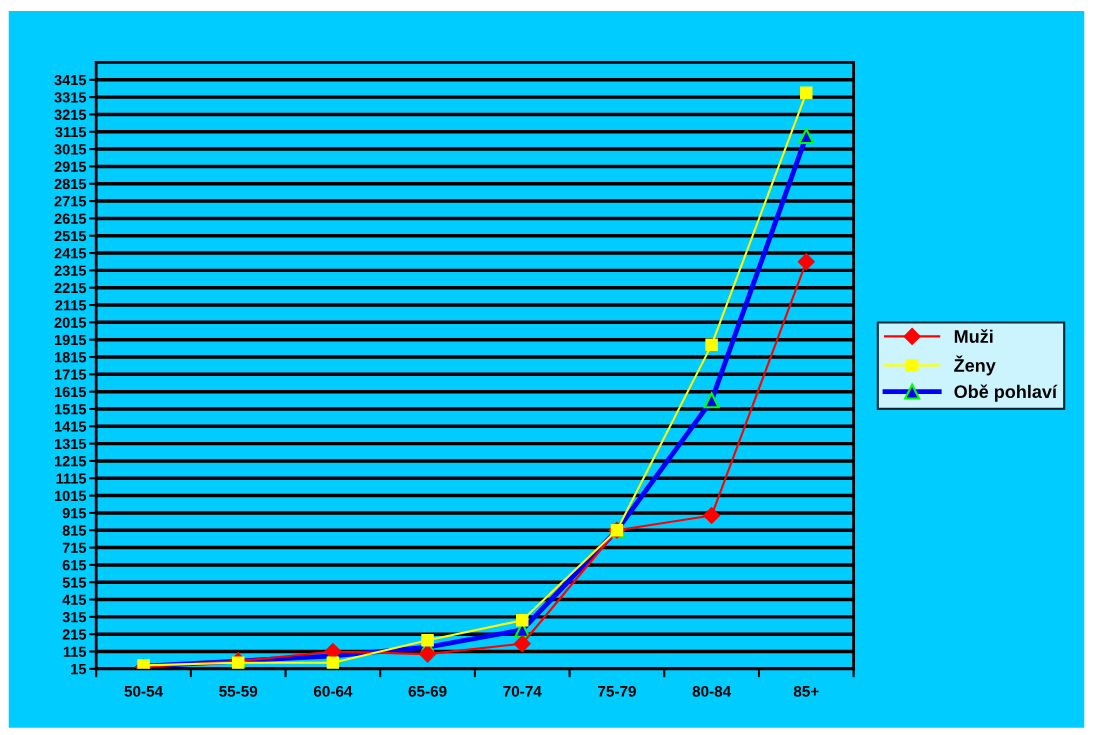  Describe the element at coordinates (74, 634) in the screenshot. I see `y-tick-label: 215` at that location.